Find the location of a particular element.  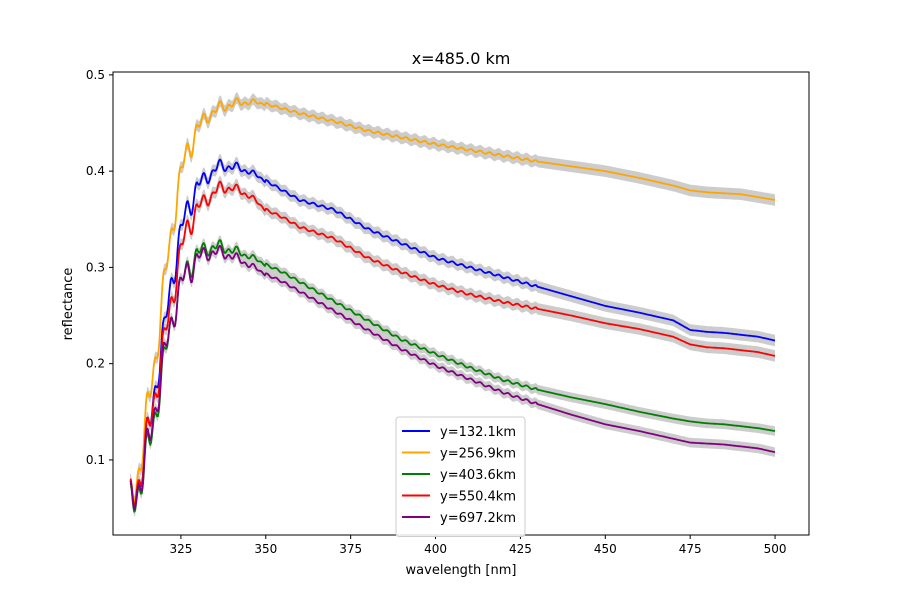

legend-label: y=132.1km is located at coordinates (478, 432).